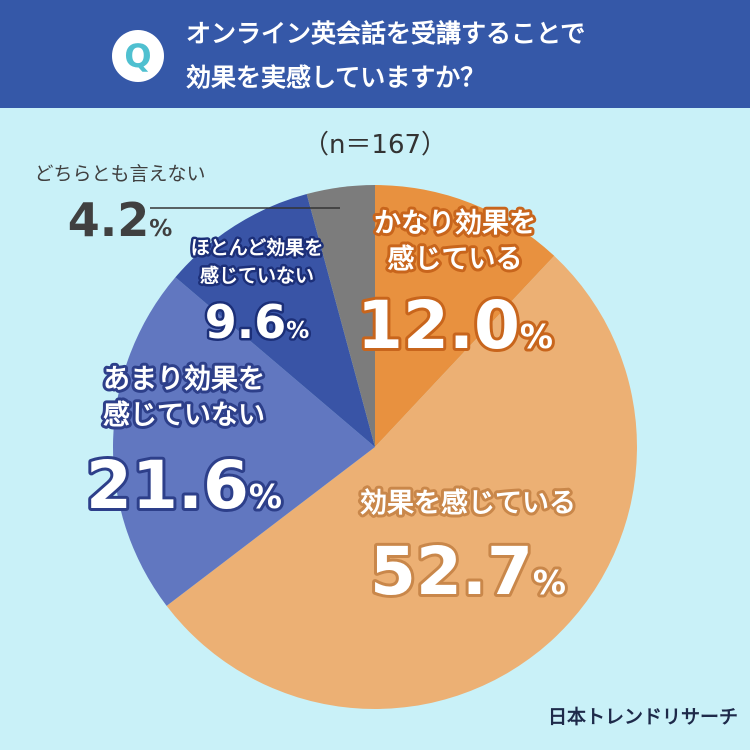 Image resolution: width=750 pixels, height=750 pixels. What do you see at coordinates (257, 247) in the screenshot?
I see `slice-label-4: ほとんど効果を` at bounding box center [257, 247].